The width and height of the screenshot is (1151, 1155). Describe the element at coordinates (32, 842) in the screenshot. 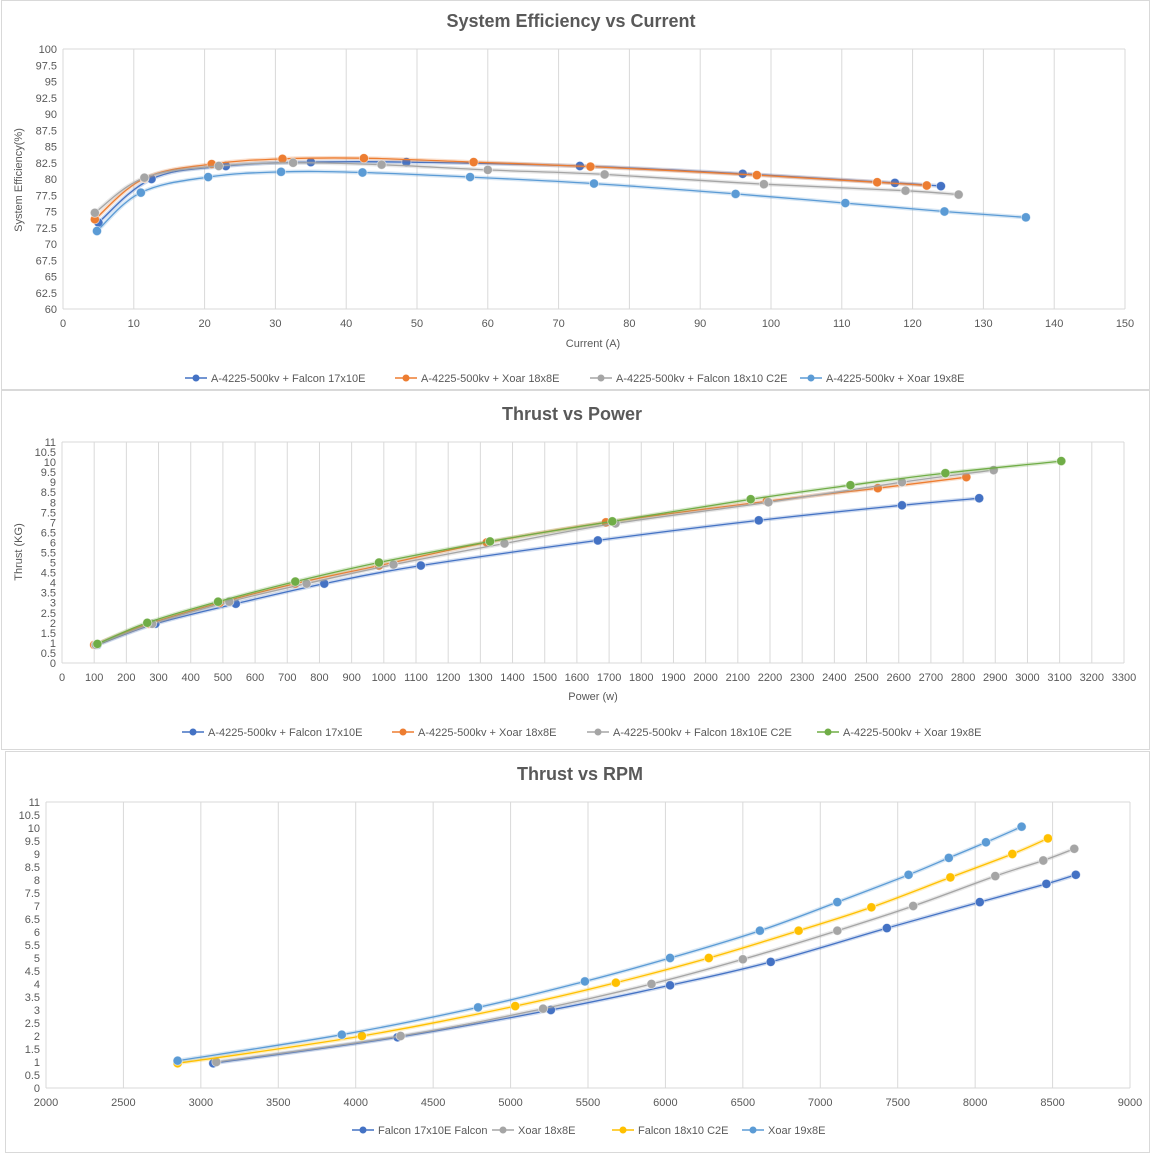

I see `y-tick-label: 9.5` at that location.